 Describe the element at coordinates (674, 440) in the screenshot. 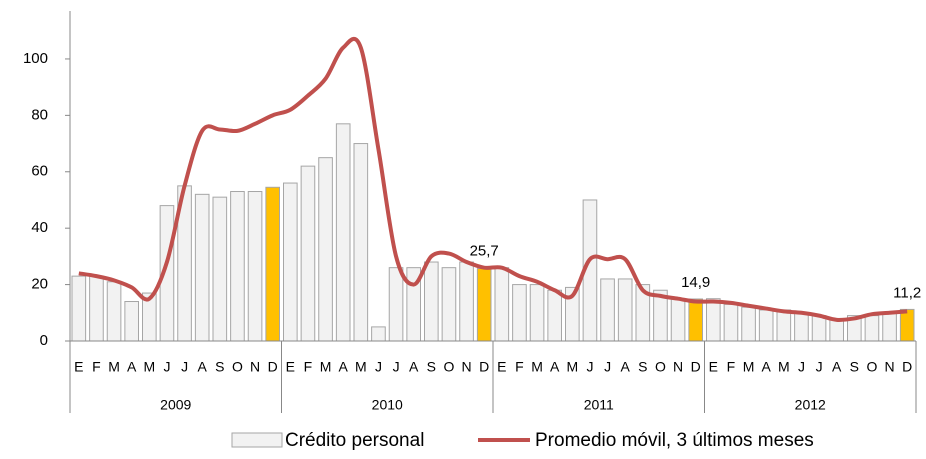

I see `legend-label: Promedio móvil, 3 últimos meses` at that location.